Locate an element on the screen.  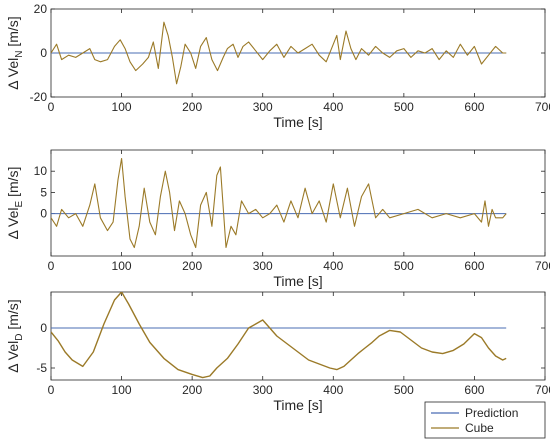
legend-label: Prediction is located at coordinates (491, 413).